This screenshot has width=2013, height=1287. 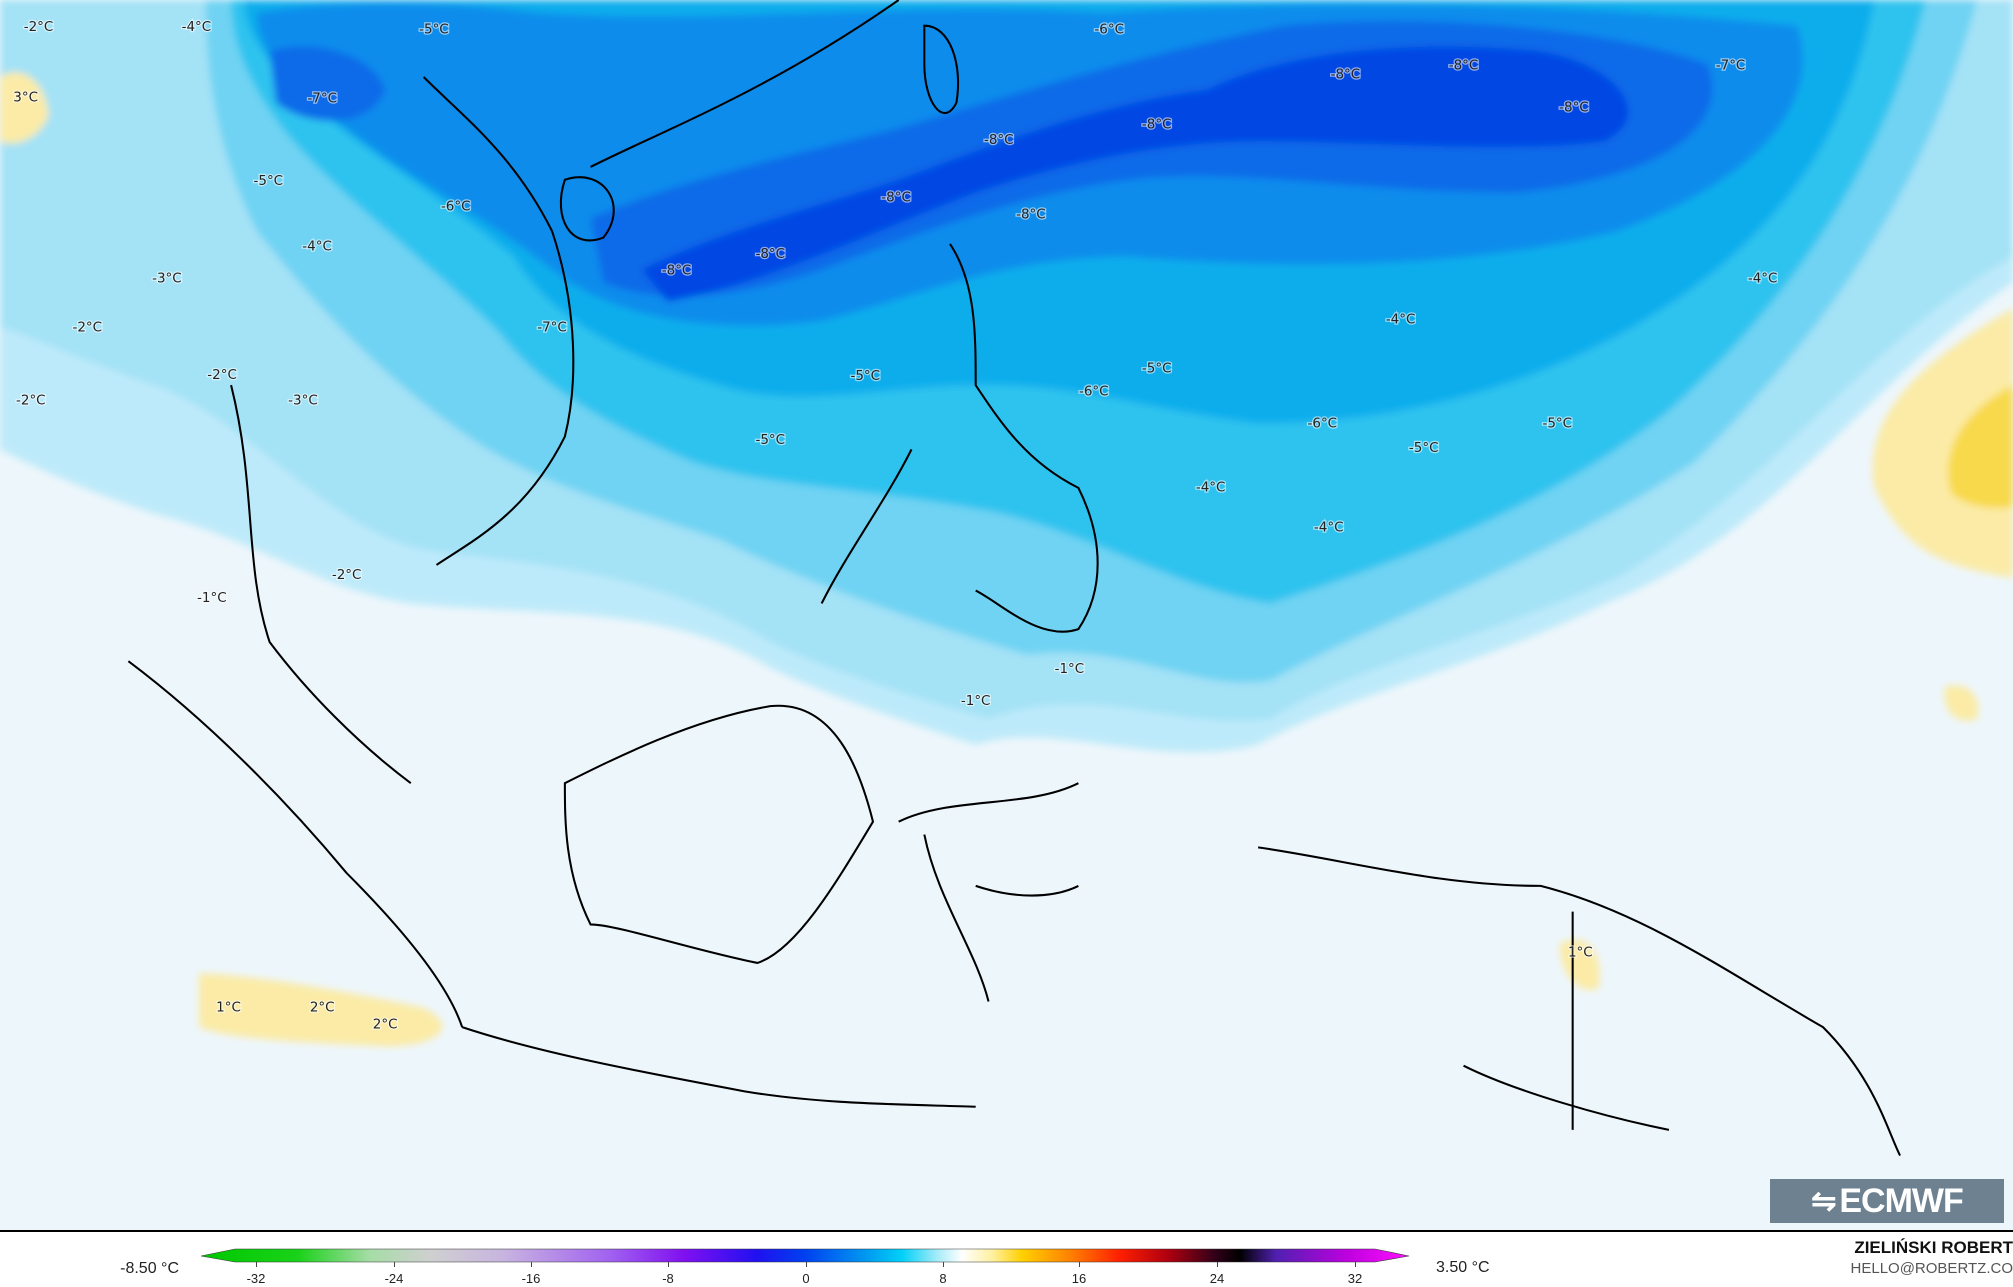 What do you see at coordinates (256, 1278) in the screenshot?
I see `colorbar-tick-label: -32` at bounding box center [256, 1278].